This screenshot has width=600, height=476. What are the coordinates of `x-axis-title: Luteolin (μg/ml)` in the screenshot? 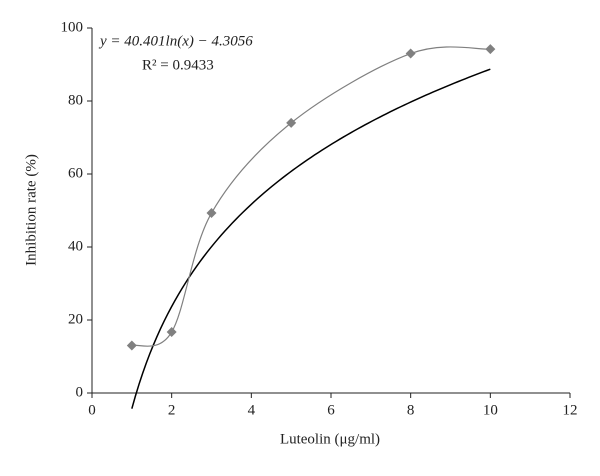 It's located at (330, 439).